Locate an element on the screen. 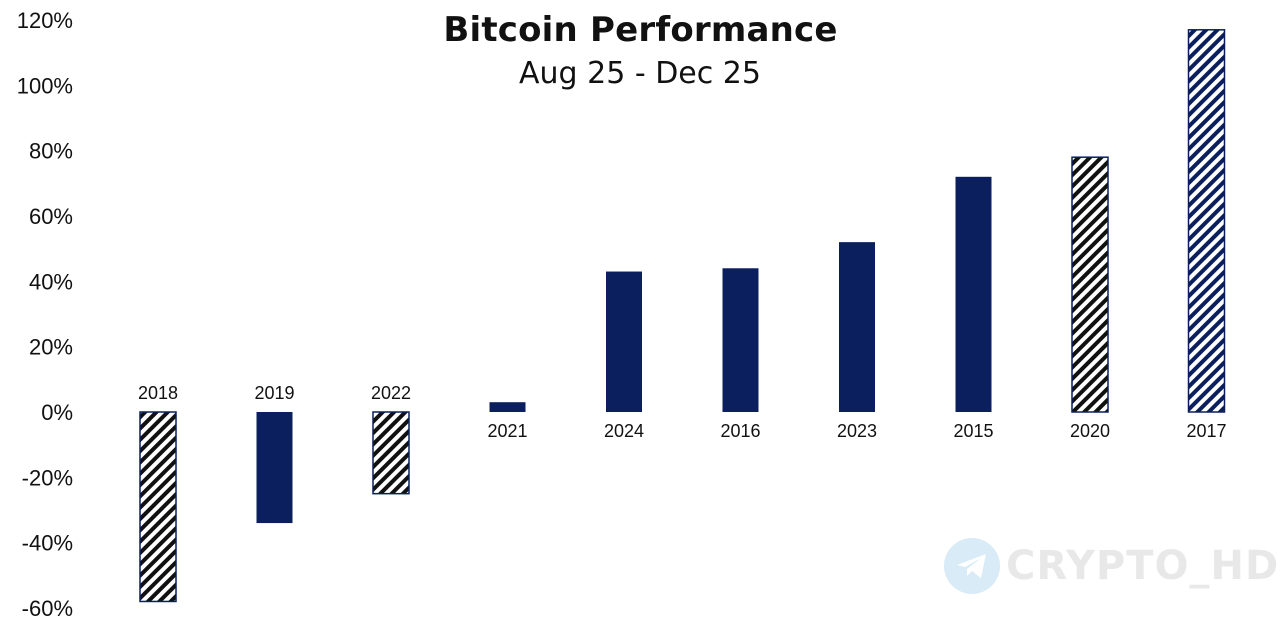 This screenshot has height=631, width=1280. telegram-icon is located at coordinates (972, 566).